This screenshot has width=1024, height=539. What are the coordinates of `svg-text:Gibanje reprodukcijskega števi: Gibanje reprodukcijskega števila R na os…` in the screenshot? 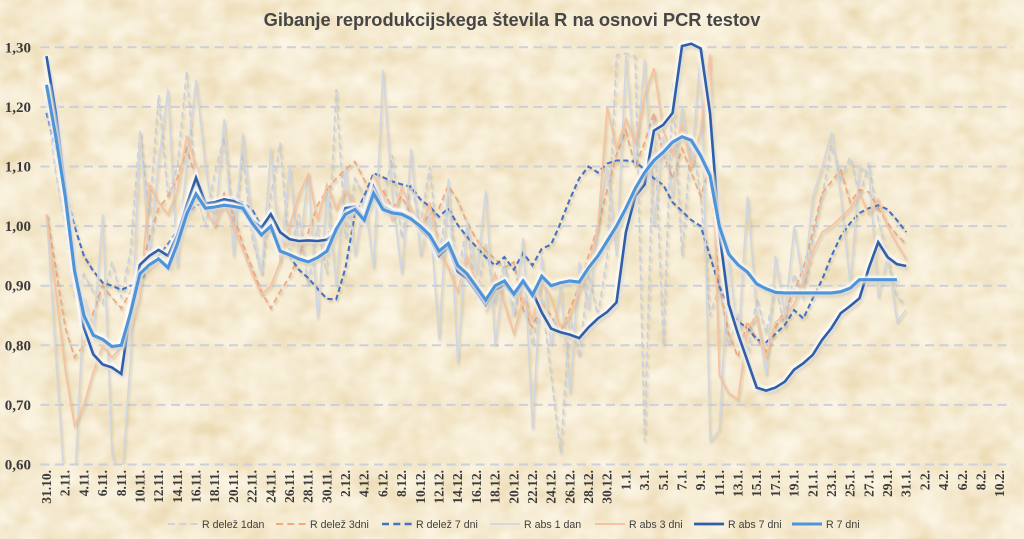 It's located at (513, 19).